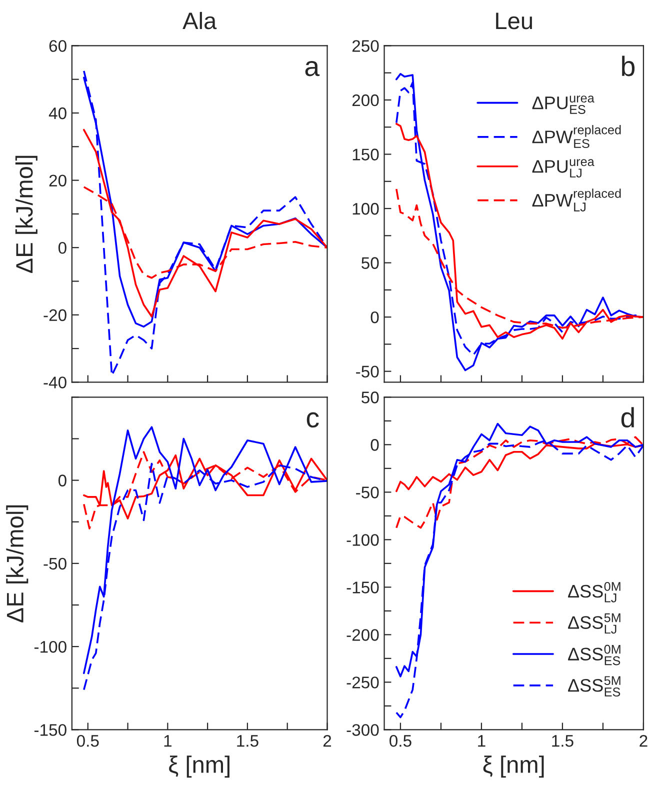 This screenshot has width=648, height=788. I want to click on legend-label: ΔPU$^{urea}$$_{ES}$, so click(563, 105).